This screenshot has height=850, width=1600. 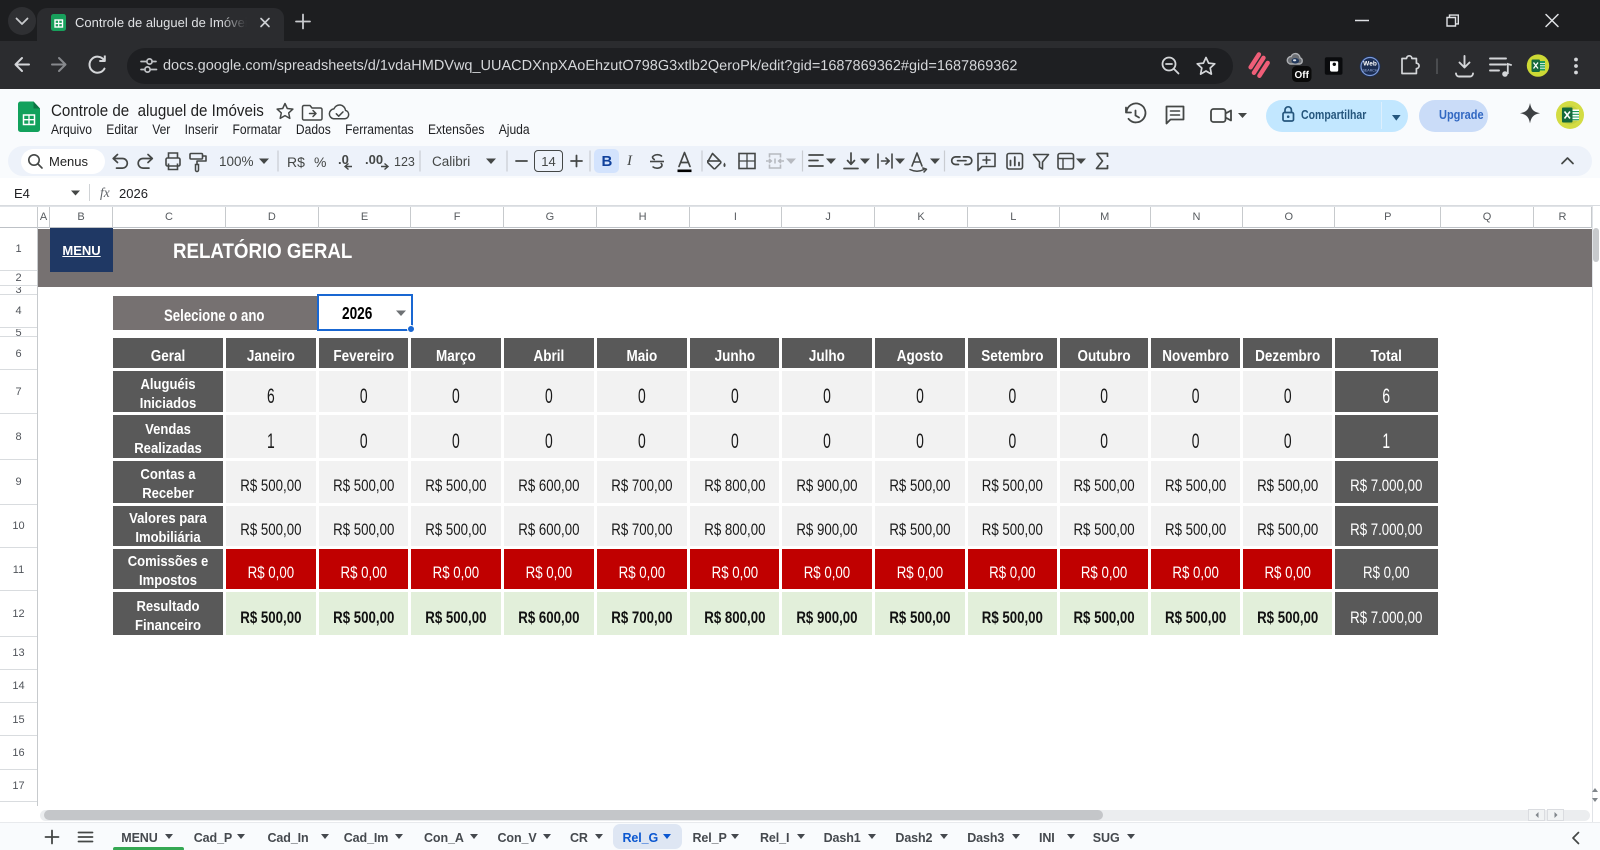 I want to click on svg-text: Off, so click(x=1301, y=75).